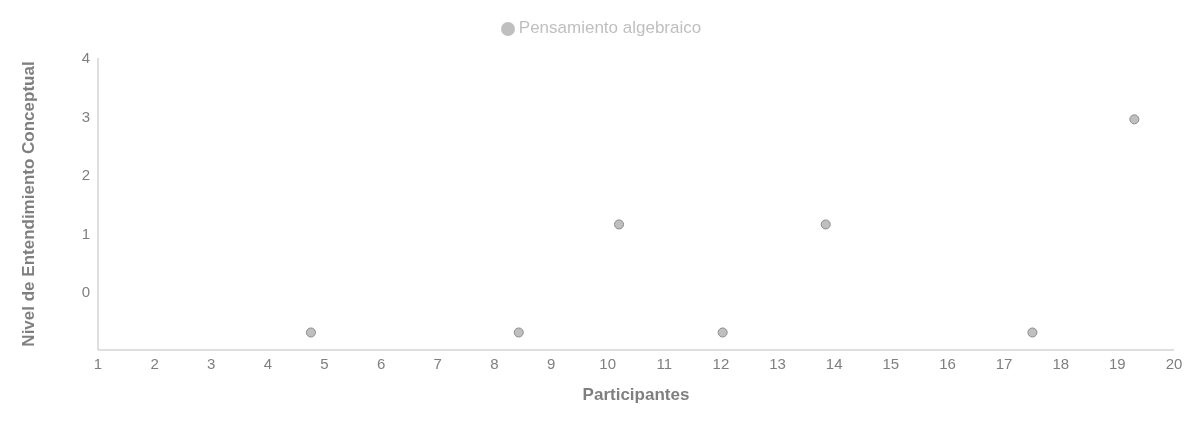 The image size is (1202, 428). Describe the element at coordinates (324, 363) in the screenshot. I see `x-tick-label: 5` at that location.